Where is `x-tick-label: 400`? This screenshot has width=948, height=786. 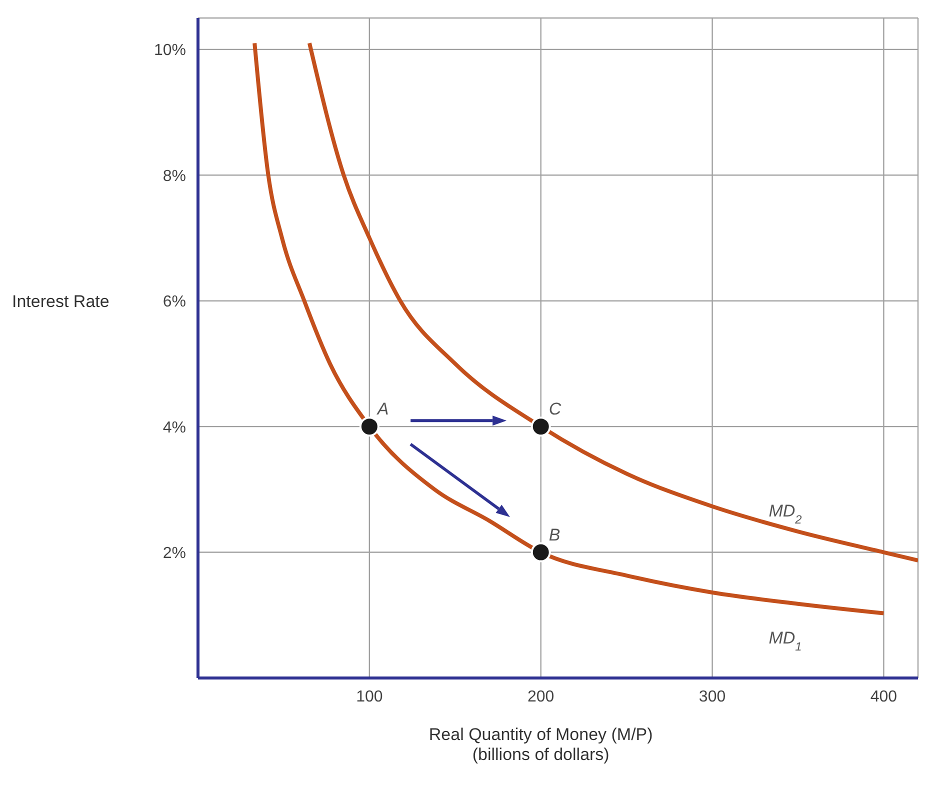 x-tick-label: 400 is located at coordinates (884, 697).